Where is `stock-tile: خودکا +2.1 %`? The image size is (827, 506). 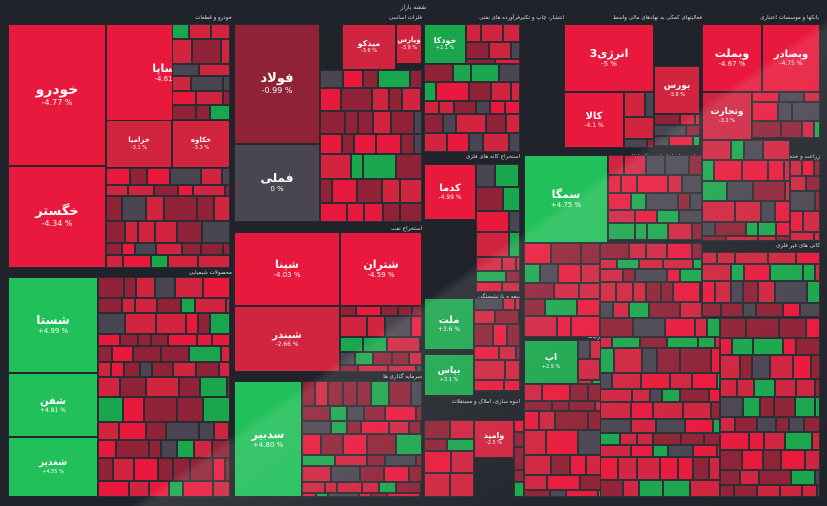
stock-tile: خودکا +2.1 % is located at coordinates (445, 44).